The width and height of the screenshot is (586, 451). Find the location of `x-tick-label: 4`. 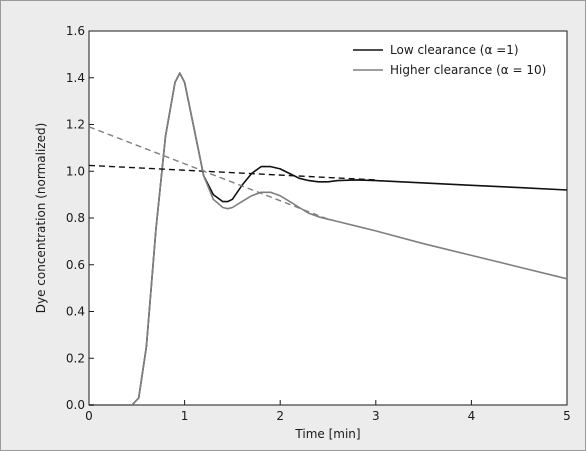

x-tick-label: 4 is located at coordinates (472, 416).